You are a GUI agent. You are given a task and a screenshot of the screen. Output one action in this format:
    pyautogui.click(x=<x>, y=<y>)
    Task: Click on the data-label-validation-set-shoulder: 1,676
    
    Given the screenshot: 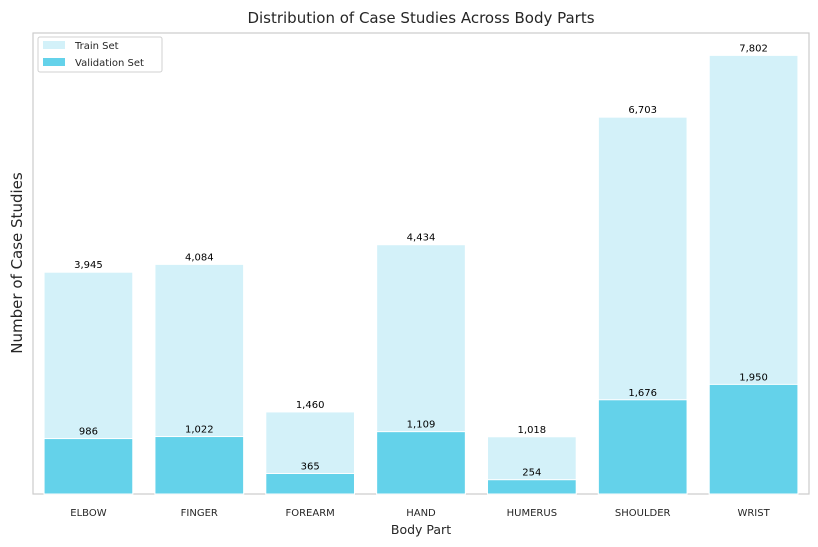 What is the action you would take?
    pyautogui.click(x=642, y=393)
    